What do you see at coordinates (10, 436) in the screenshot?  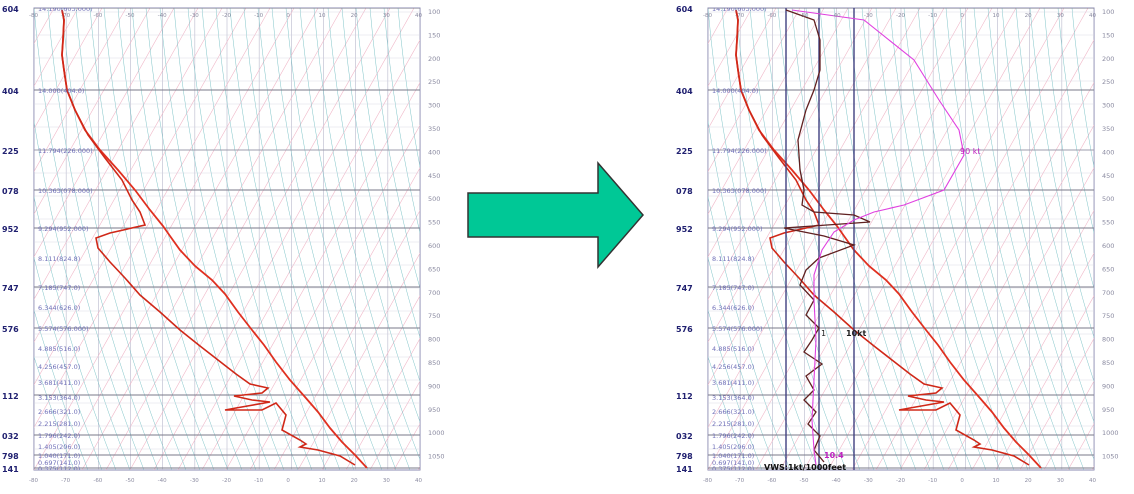 I see `left-axis-label: 032` at bounding box center [10, 436].